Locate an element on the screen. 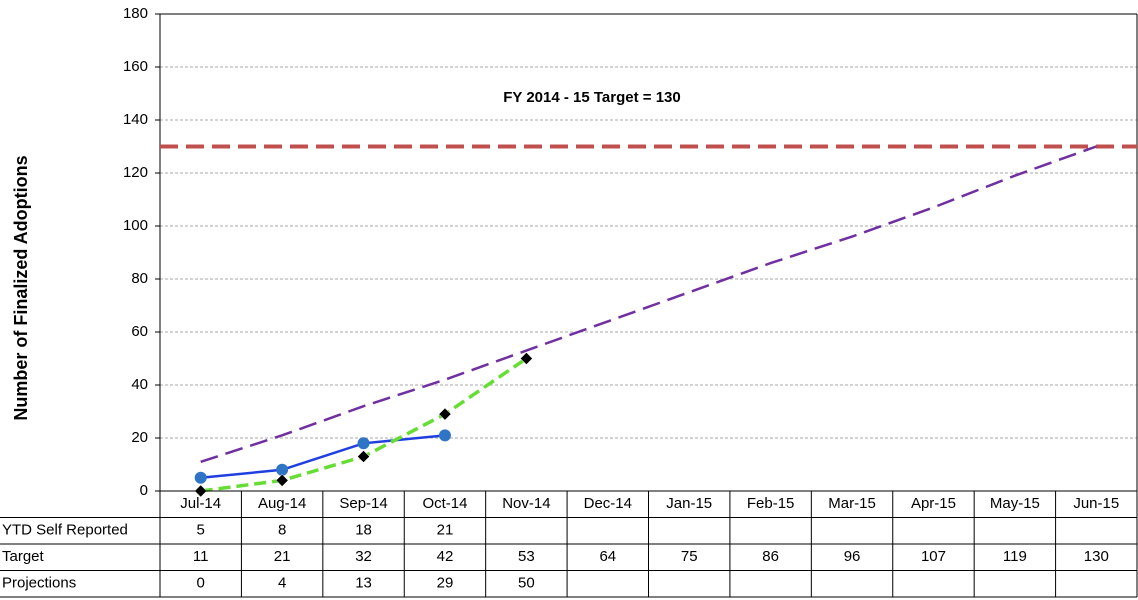 The width and height of the screenshot is (1138, 600). table-cell: 86 is located at coordinates (770, 556).